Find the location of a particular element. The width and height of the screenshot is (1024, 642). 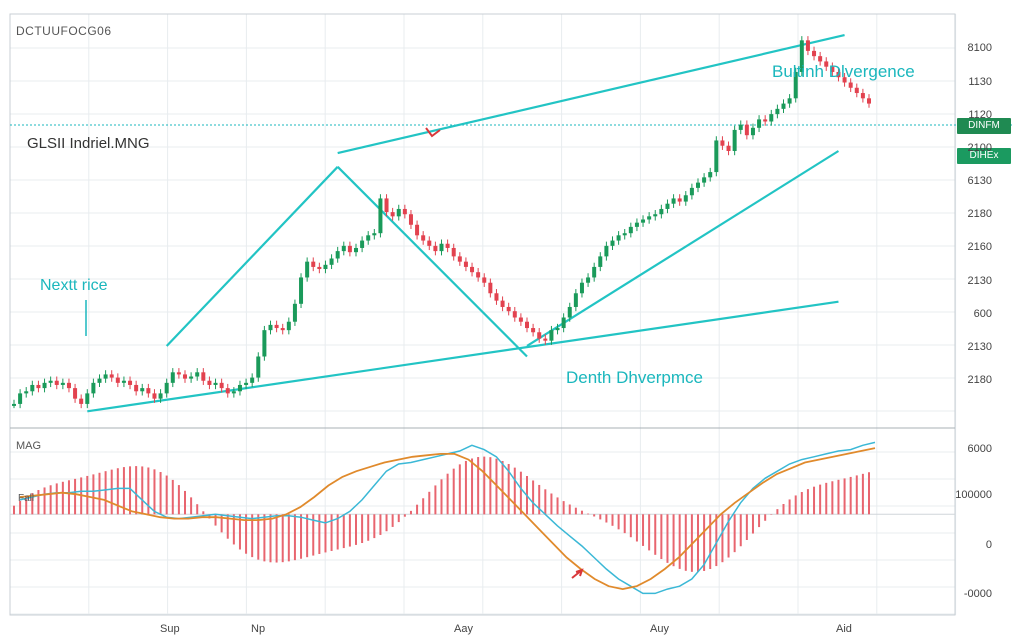

lower-support-line is located at coordinates (463, 356).